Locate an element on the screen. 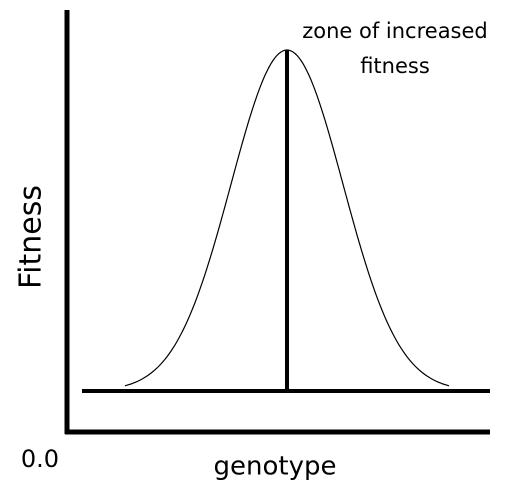 Image resolution: width=506 pixels, height=485 pixels. y-axis-label: Fitness is located at coordinates (31, 237).